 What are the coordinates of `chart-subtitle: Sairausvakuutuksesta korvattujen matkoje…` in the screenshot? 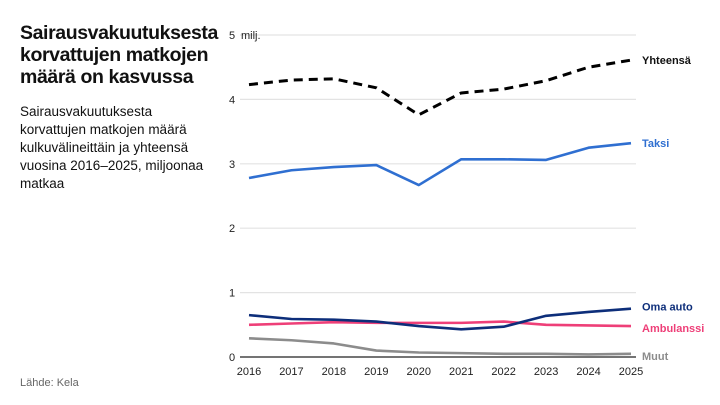 It's located at (112, 147).